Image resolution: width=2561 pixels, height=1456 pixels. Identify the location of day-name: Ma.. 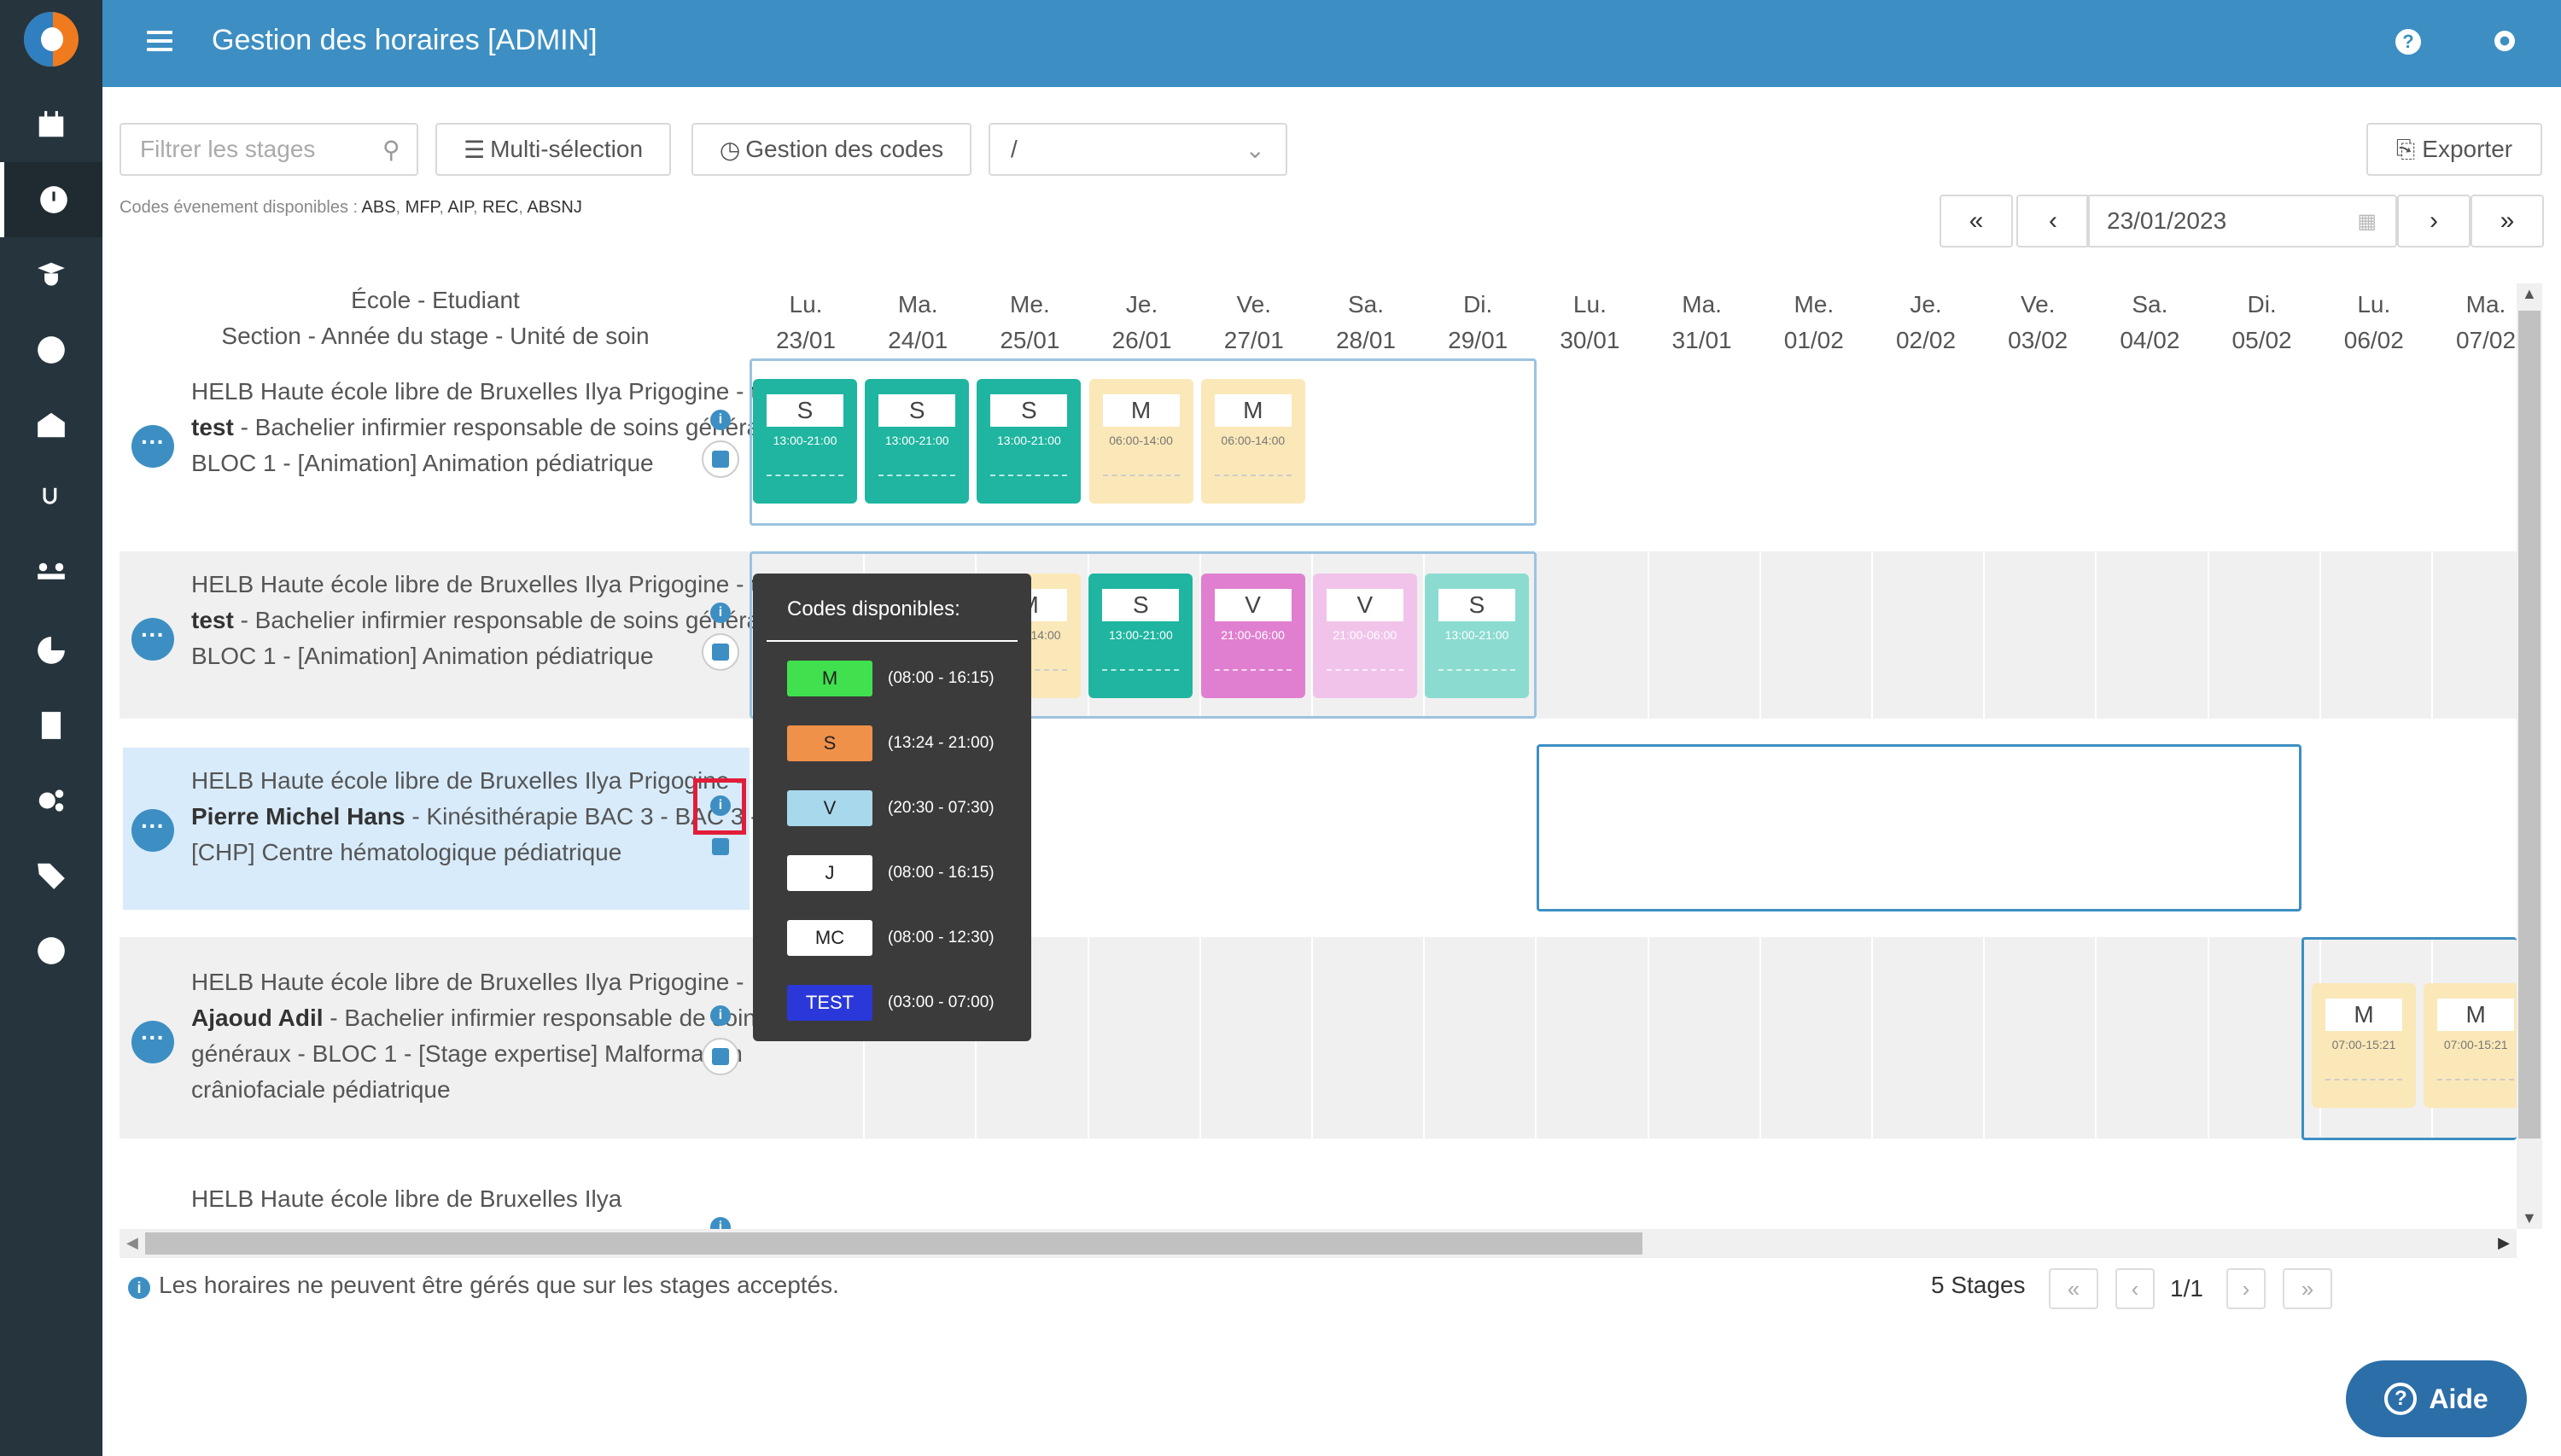
(917, 304).